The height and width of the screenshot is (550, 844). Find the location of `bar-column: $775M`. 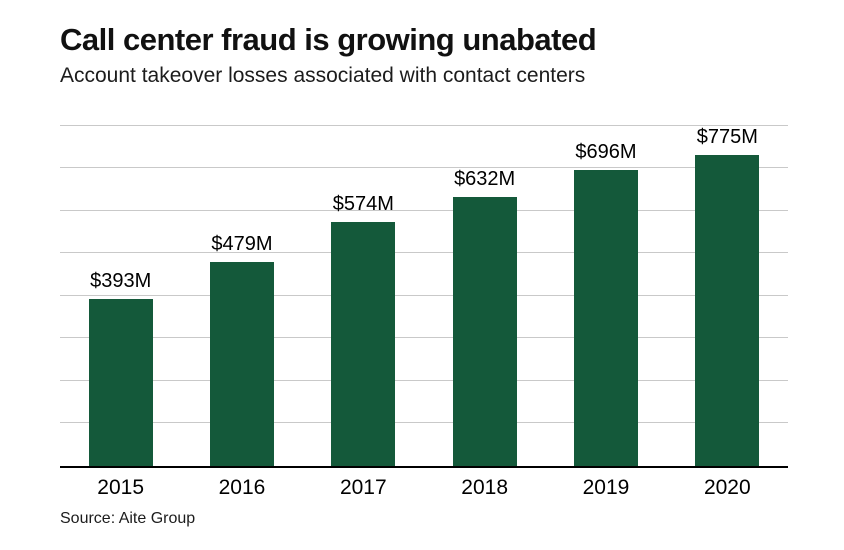

bar-column: $775M is located at coordinates (727, 296).